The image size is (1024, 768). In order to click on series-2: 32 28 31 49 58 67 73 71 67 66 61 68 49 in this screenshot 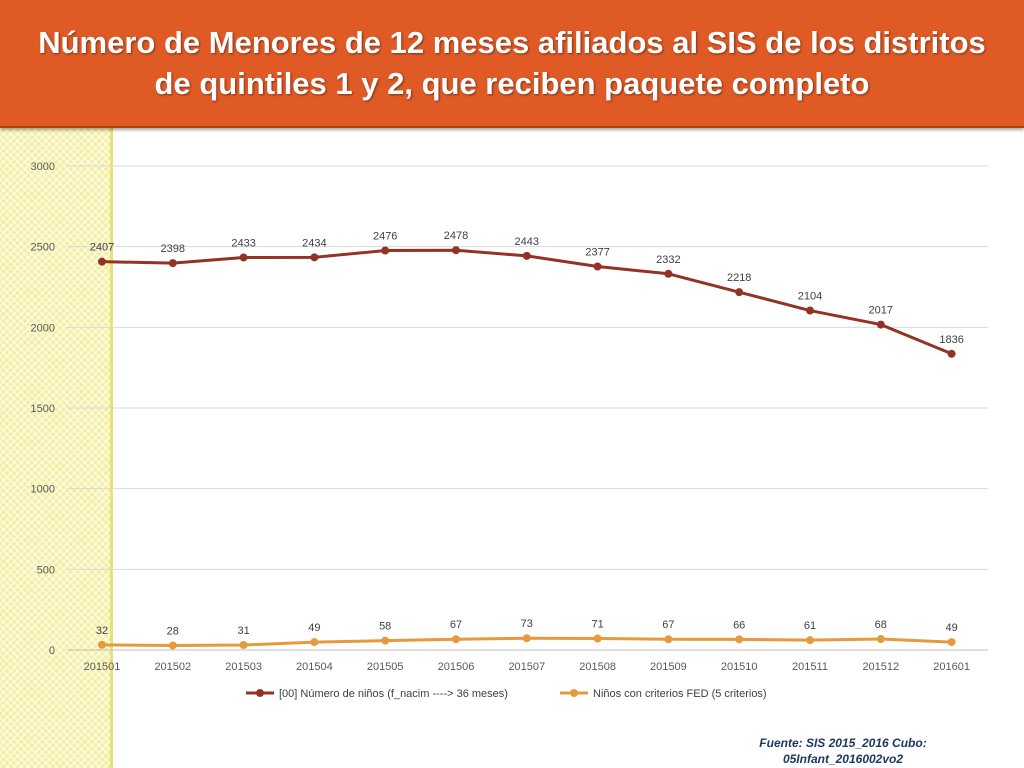, I will do `click(527, 634)`.